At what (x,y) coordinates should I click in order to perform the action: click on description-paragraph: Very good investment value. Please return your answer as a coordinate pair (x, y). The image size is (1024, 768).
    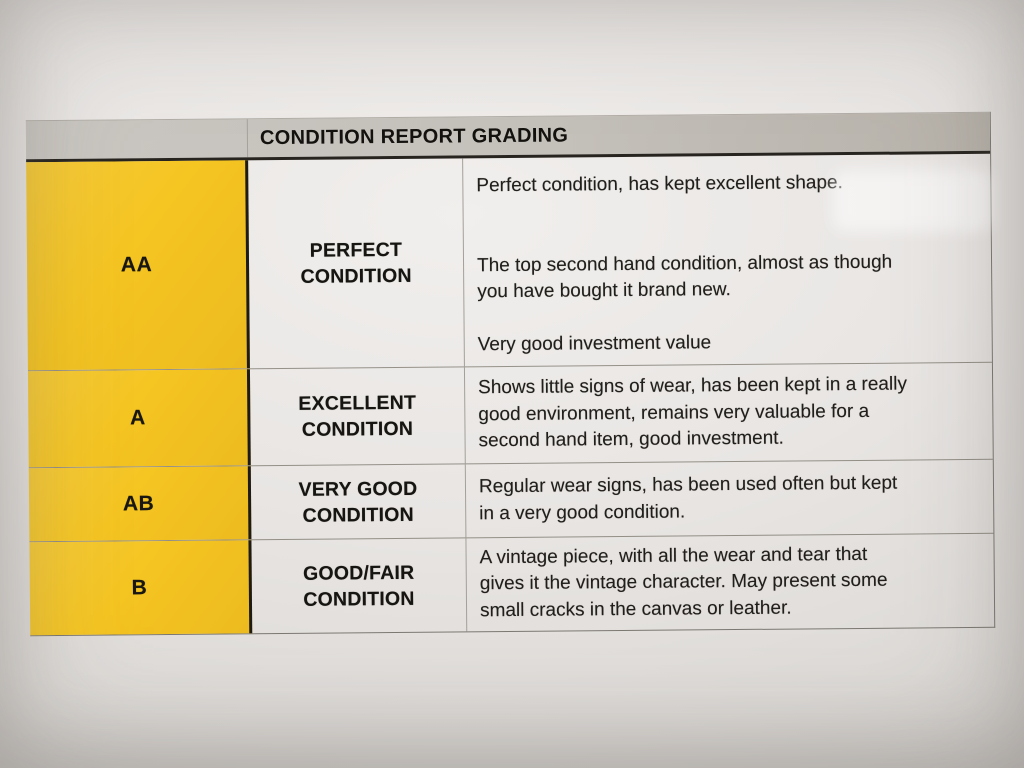
    Looking at the image, I should click on (594, 343).